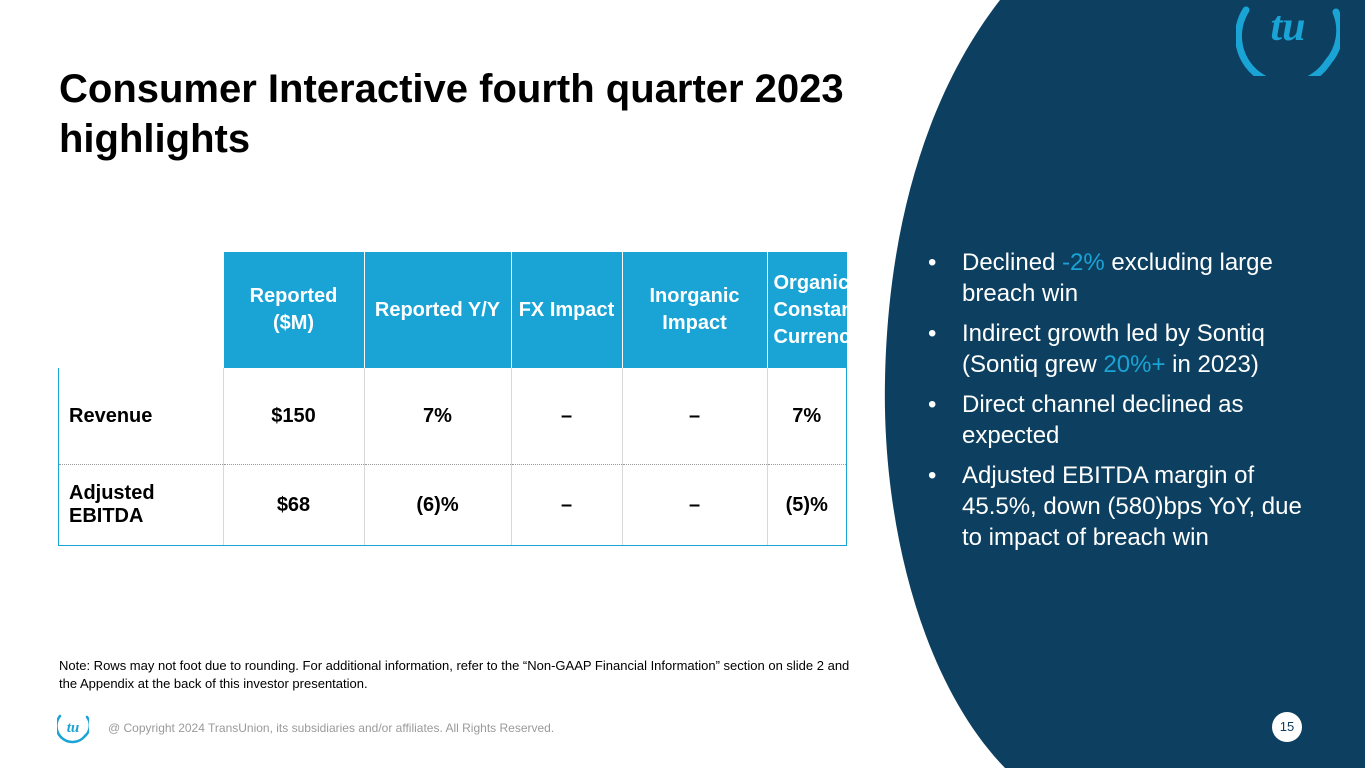 Image resolution: width=1365 pixels, height=768 pixels. I want to click on list-item: • Direct channel declined as expected, so click(1128, 420).